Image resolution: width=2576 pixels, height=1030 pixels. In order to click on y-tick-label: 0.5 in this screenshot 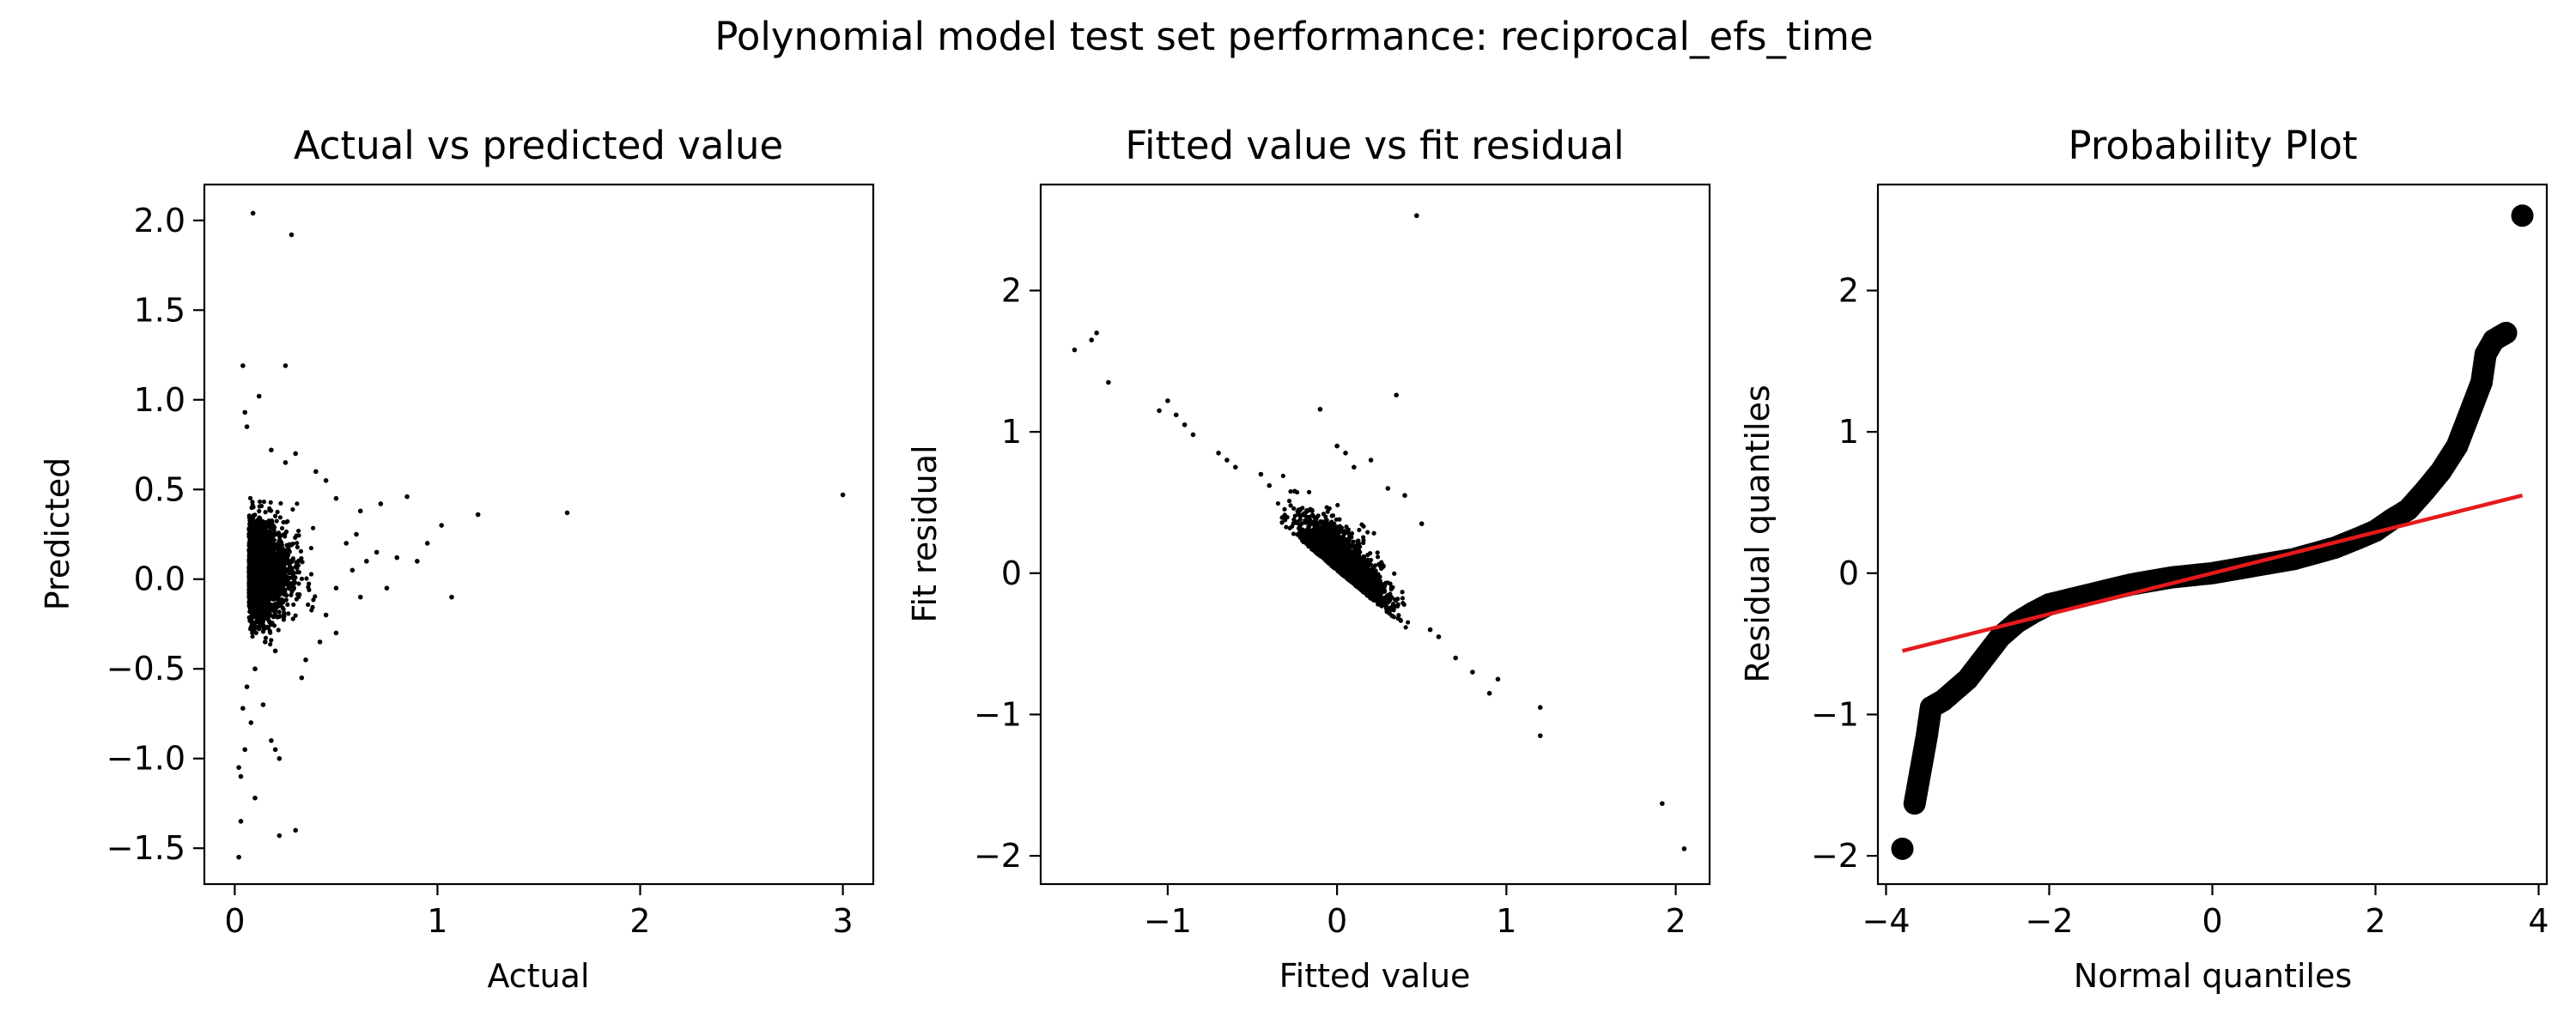, I will do `click(159, 489)`.